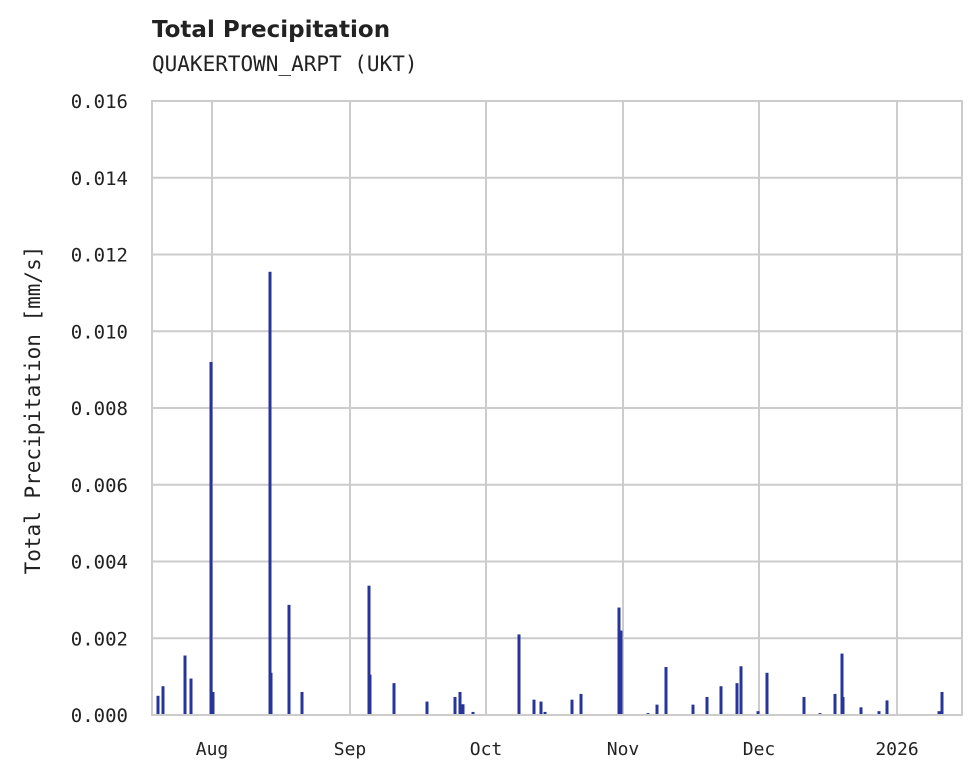 Image resolution: width=980 pixels, height=780 pixels. What do you see at coordinates (271, 30) in the screenshot?
I see `chart-title: Total Precipitation` at bounding box center [271, 30].